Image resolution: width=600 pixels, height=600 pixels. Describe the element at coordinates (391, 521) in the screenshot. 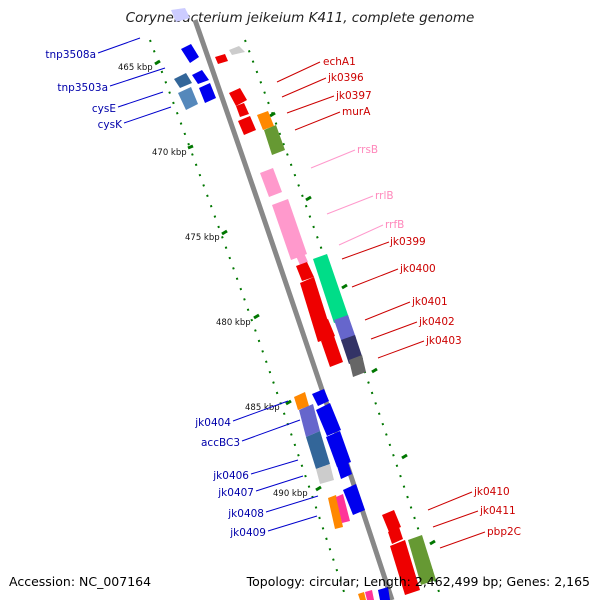

I see `cds-jk0410` at that location.